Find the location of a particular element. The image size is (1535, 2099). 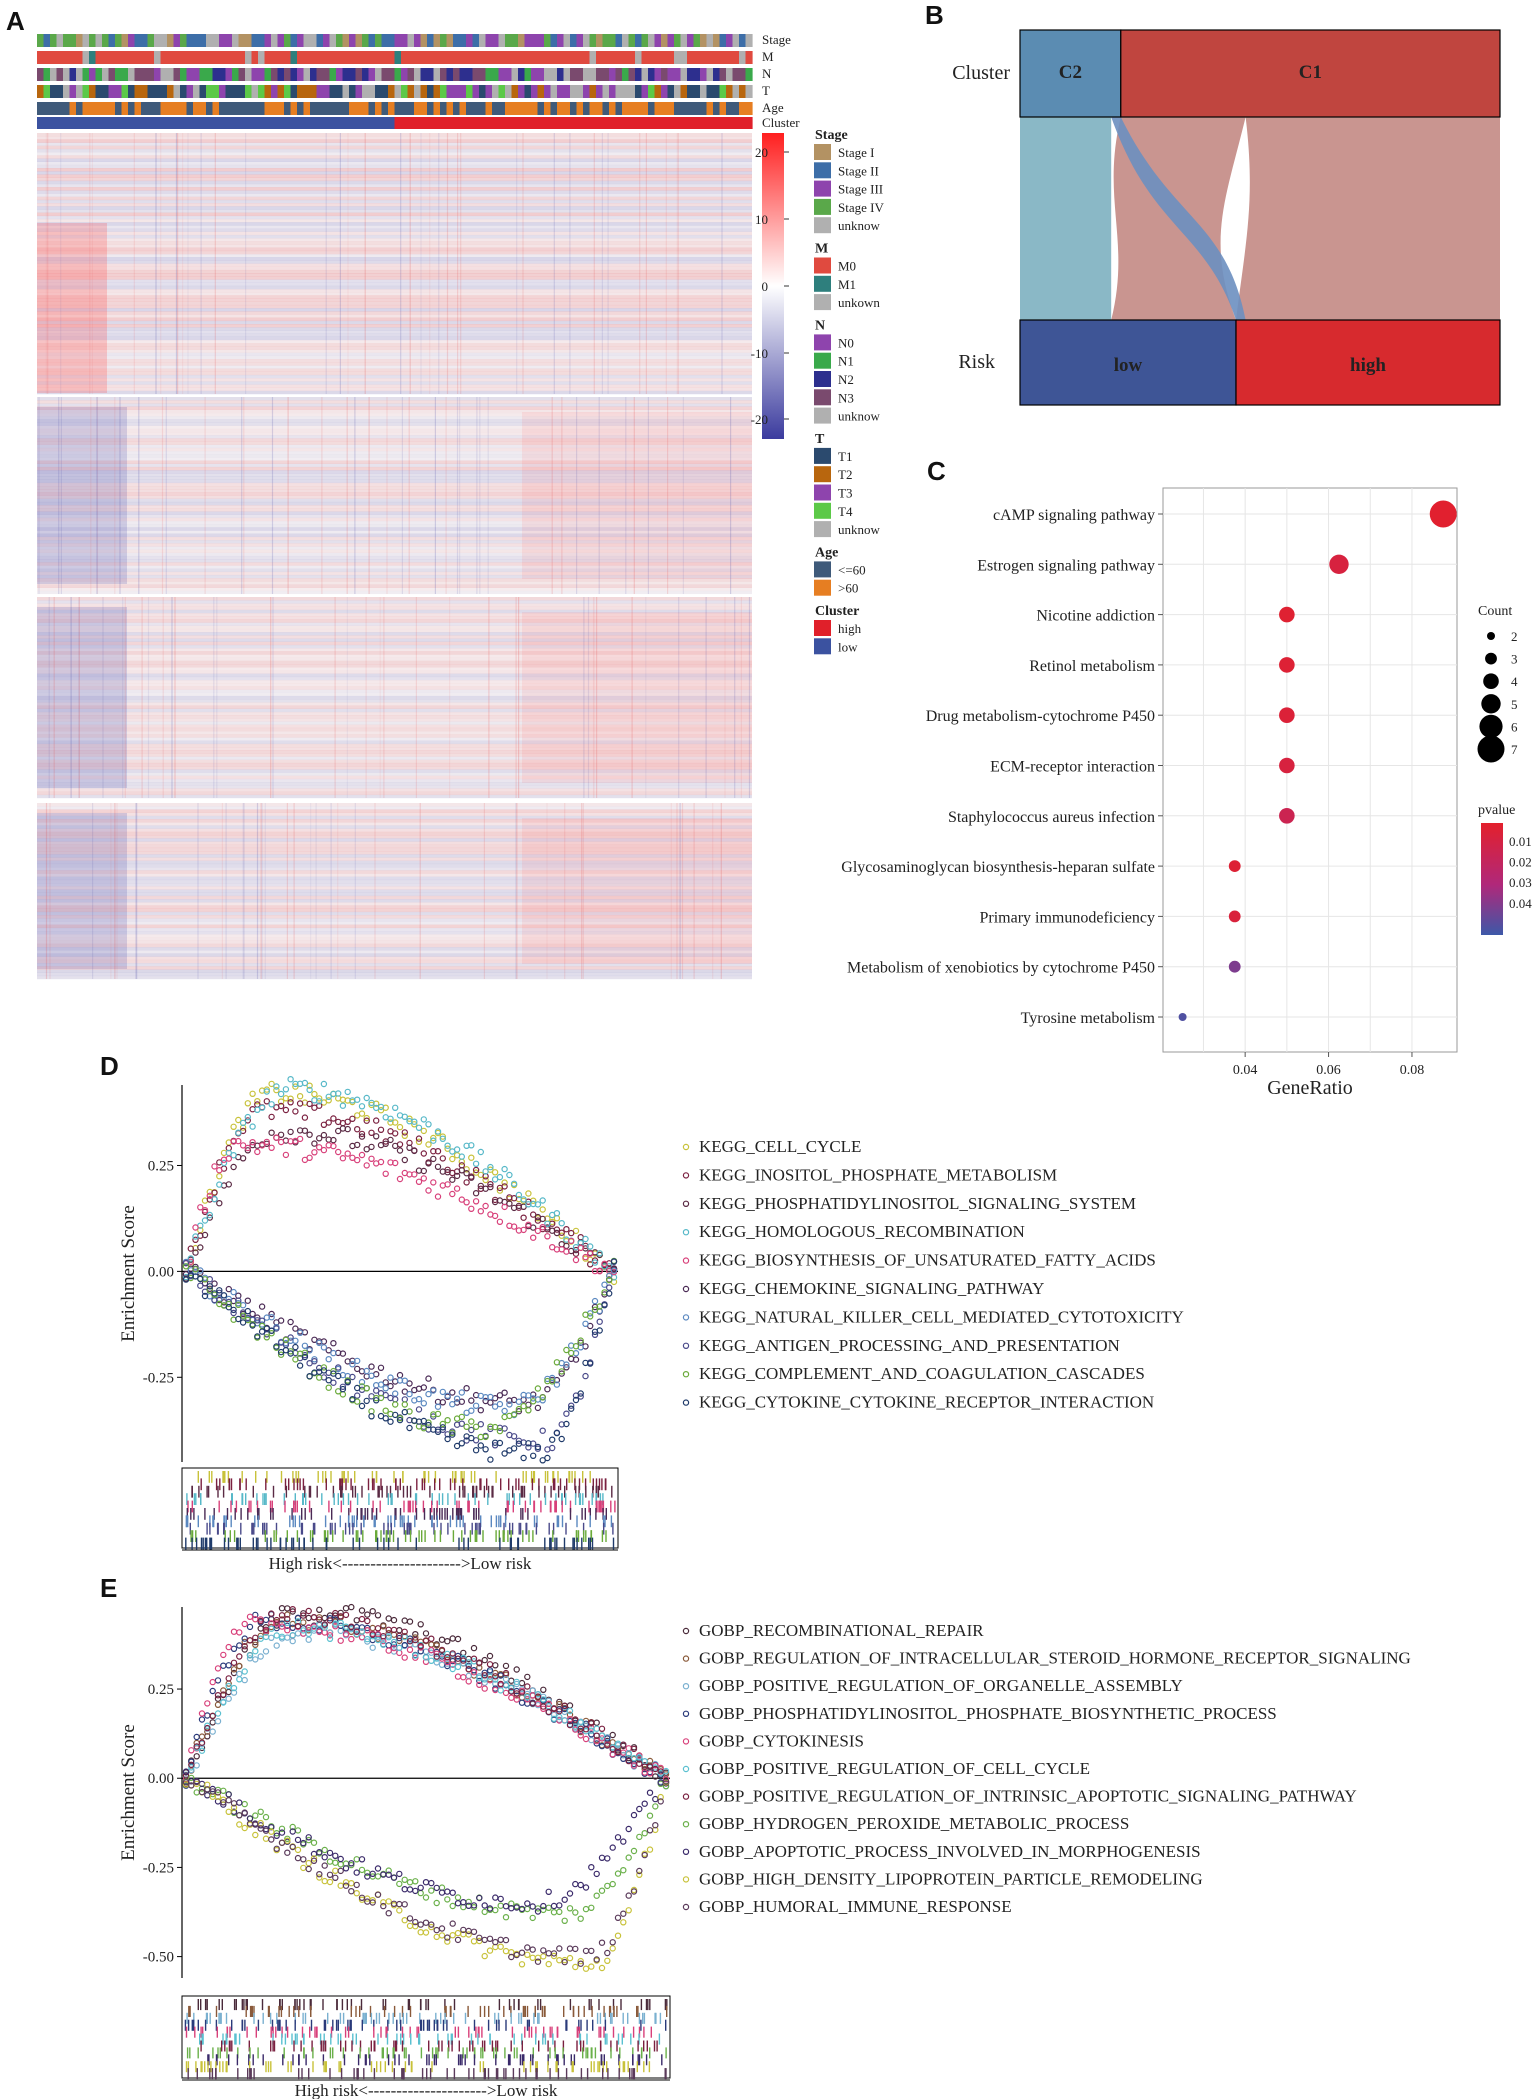

count-legend-label: 2 is located at coordinates (1514, 636).